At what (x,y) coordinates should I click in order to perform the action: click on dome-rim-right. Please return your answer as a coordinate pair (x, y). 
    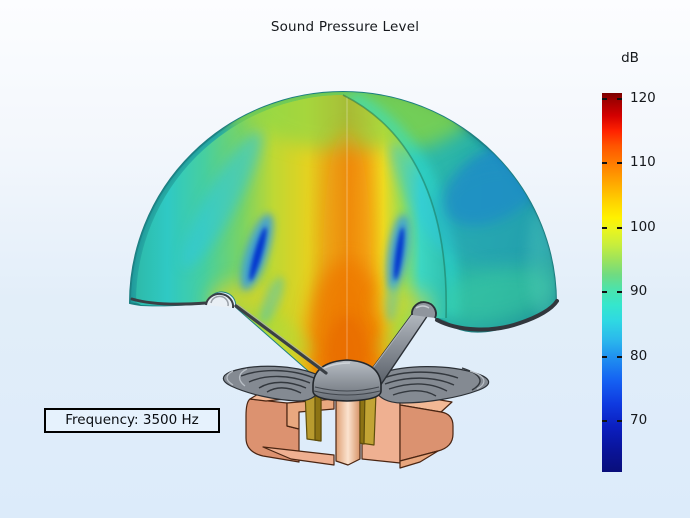
    Looking at the image, I should click on (497, 315).